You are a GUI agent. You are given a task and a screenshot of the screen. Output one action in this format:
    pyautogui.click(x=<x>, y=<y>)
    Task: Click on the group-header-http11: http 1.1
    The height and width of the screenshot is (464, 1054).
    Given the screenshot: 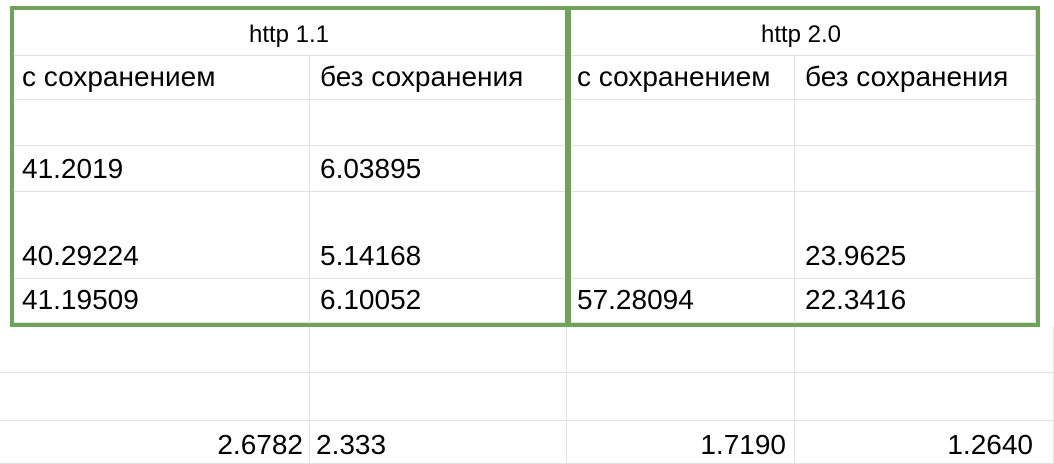 What is the action you would take?
    pyautogui.click(x=289, y=33)
    